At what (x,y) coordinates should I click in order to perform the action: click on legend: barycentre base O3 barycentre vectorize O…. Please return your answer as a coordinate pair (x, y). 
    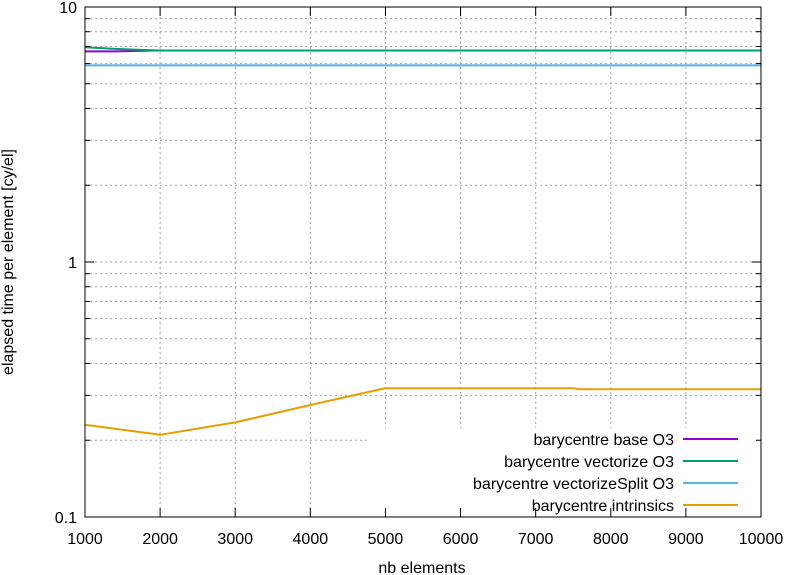
    Looking at the image, I should click on (564, 474).